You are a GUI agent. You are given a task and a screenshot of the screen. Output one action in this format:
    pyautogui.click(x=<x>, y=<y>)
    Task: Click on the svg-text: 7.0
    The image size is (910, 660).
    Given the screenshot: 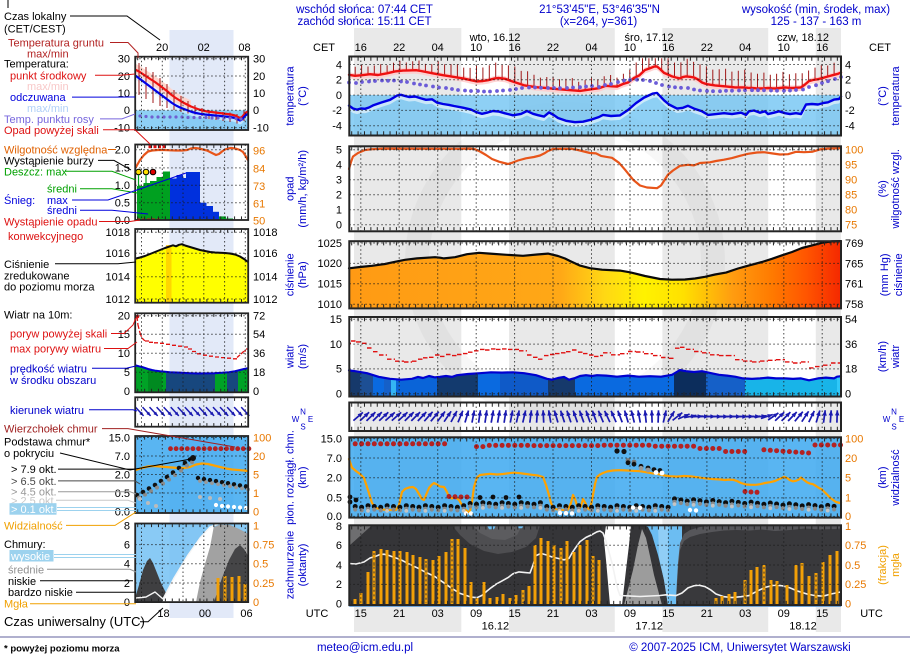 What is the action you would take?
    pyautogui.click(x=334, y=459)
    